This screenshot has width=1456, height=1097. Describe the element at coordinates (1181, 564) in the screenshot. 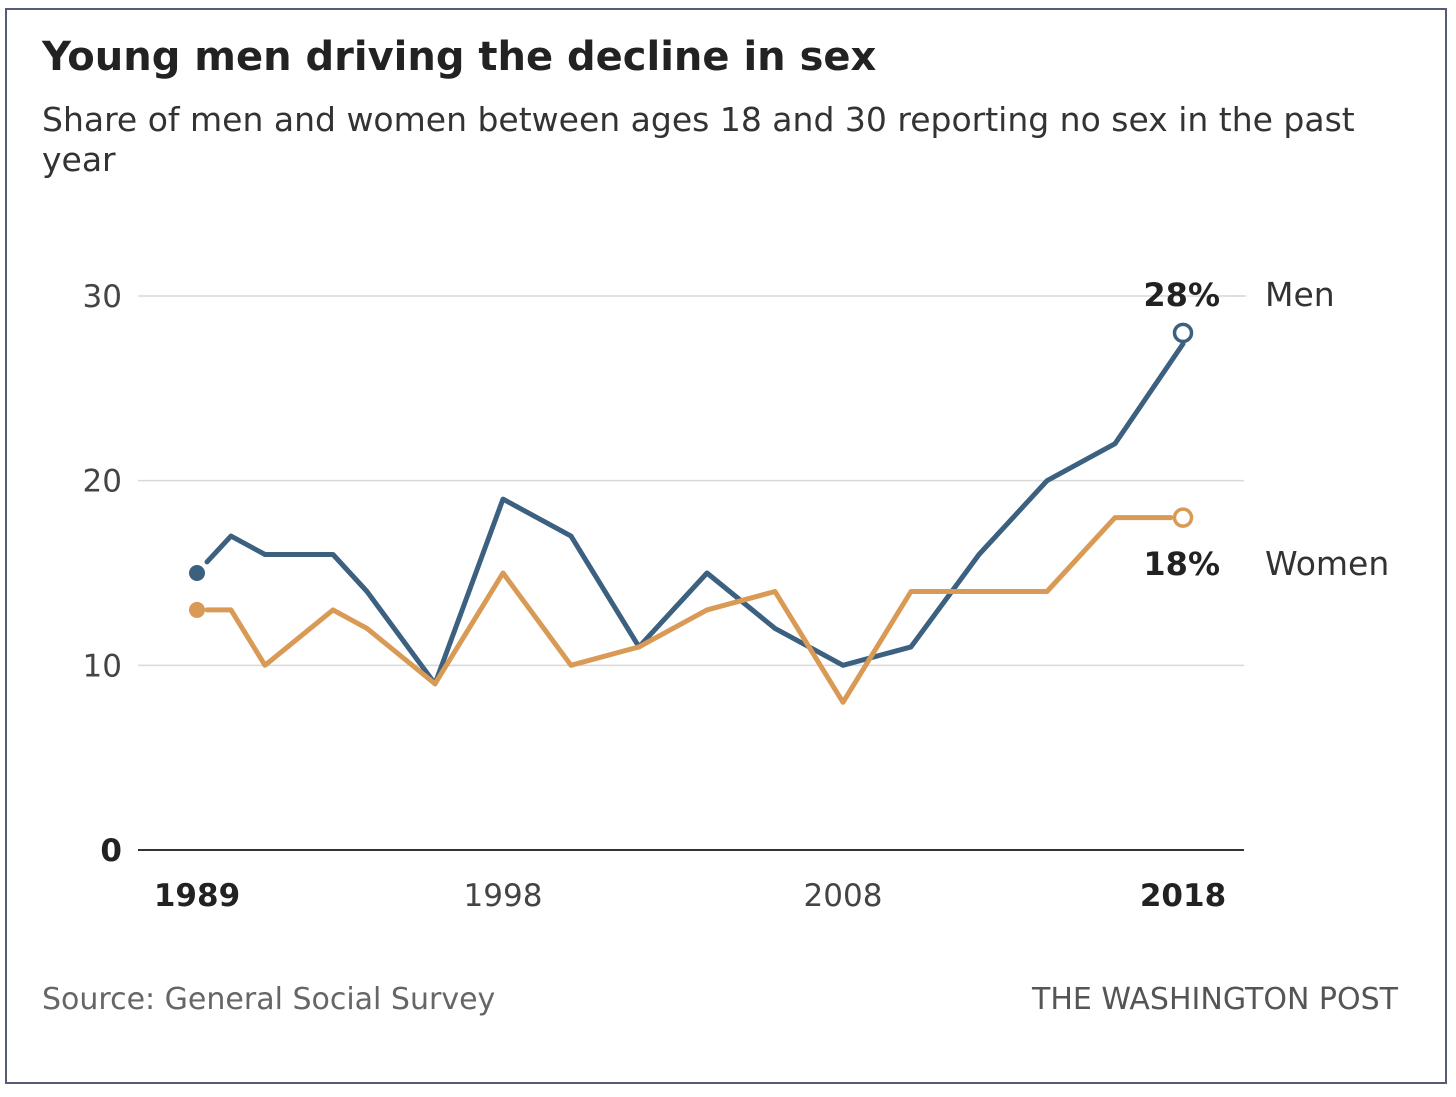

I see `women-value-label: 18%` at that location.